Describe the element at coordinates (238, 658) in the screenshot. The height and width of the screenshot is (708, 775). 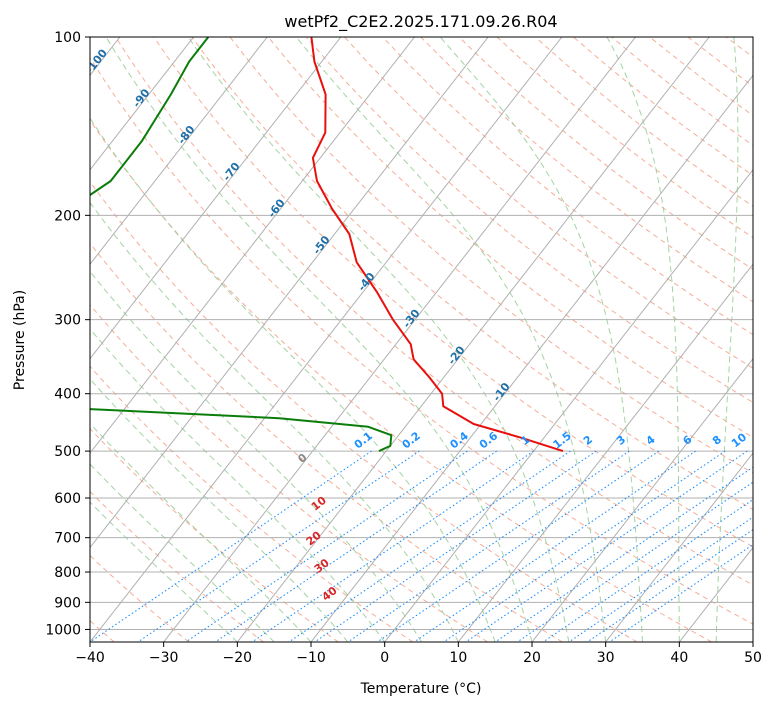
I see `x-tick-label: −20` at that location.